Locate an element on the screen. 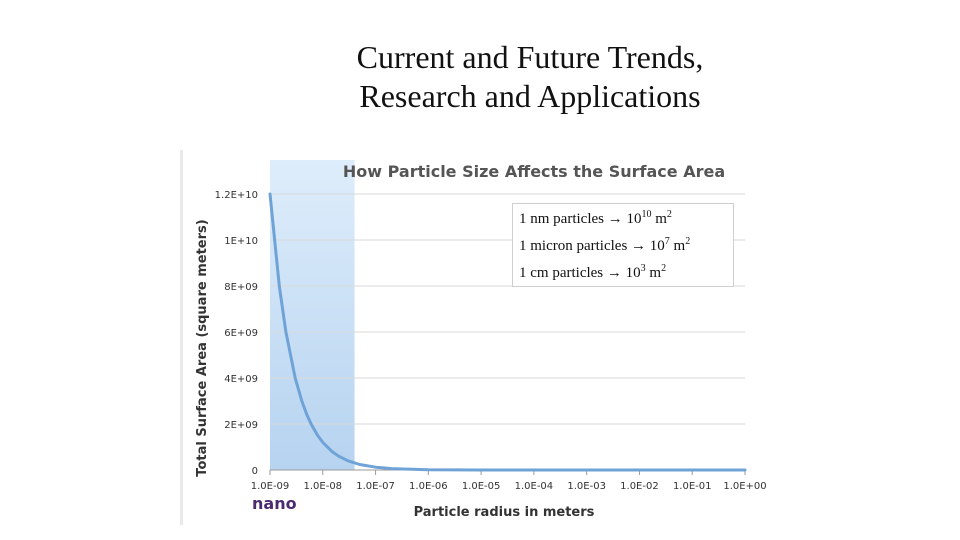 The image size is (960, 540). y-tick-label: 0 is located at coordinates (255, 471).